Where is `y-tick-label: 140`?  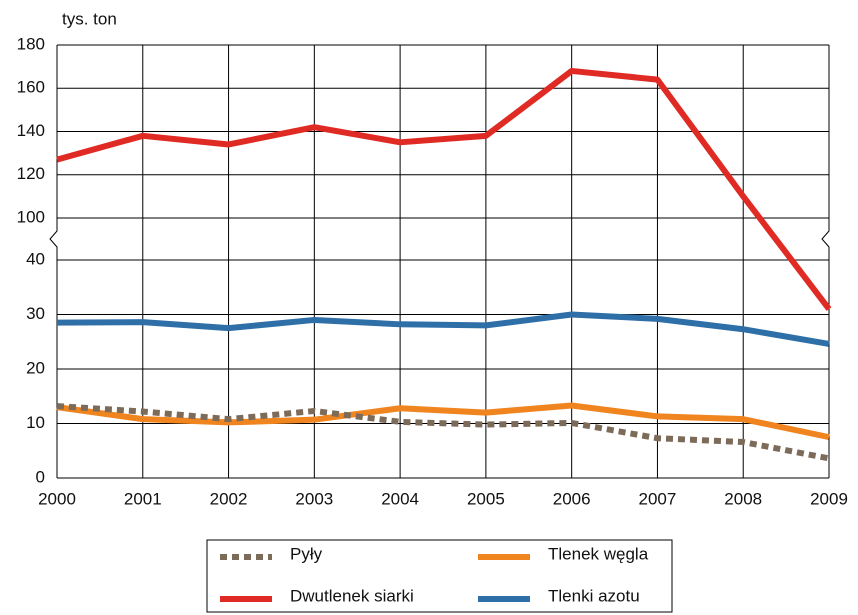 y-tick-label: 140 is located at coordinates (31, 130).